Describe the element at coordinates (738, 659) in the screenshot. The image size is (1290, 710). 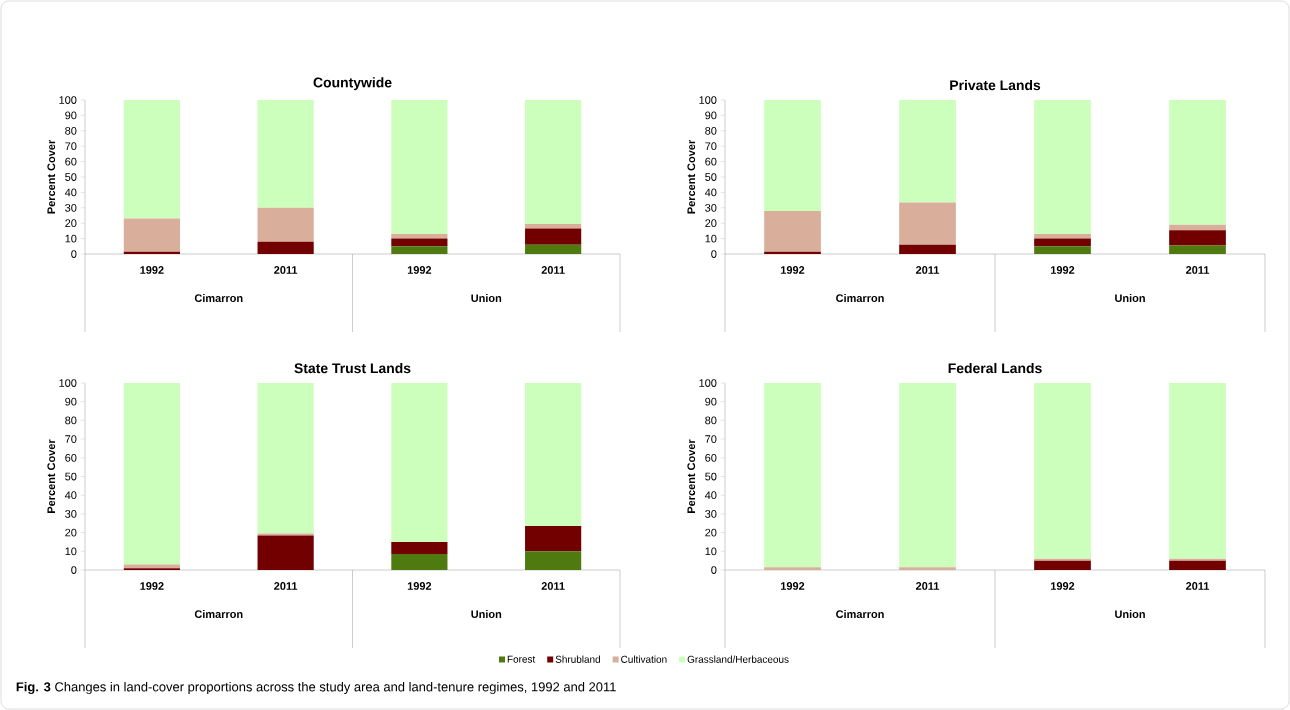
I see `legend-label: Grassland/Herbaceous` at that location.